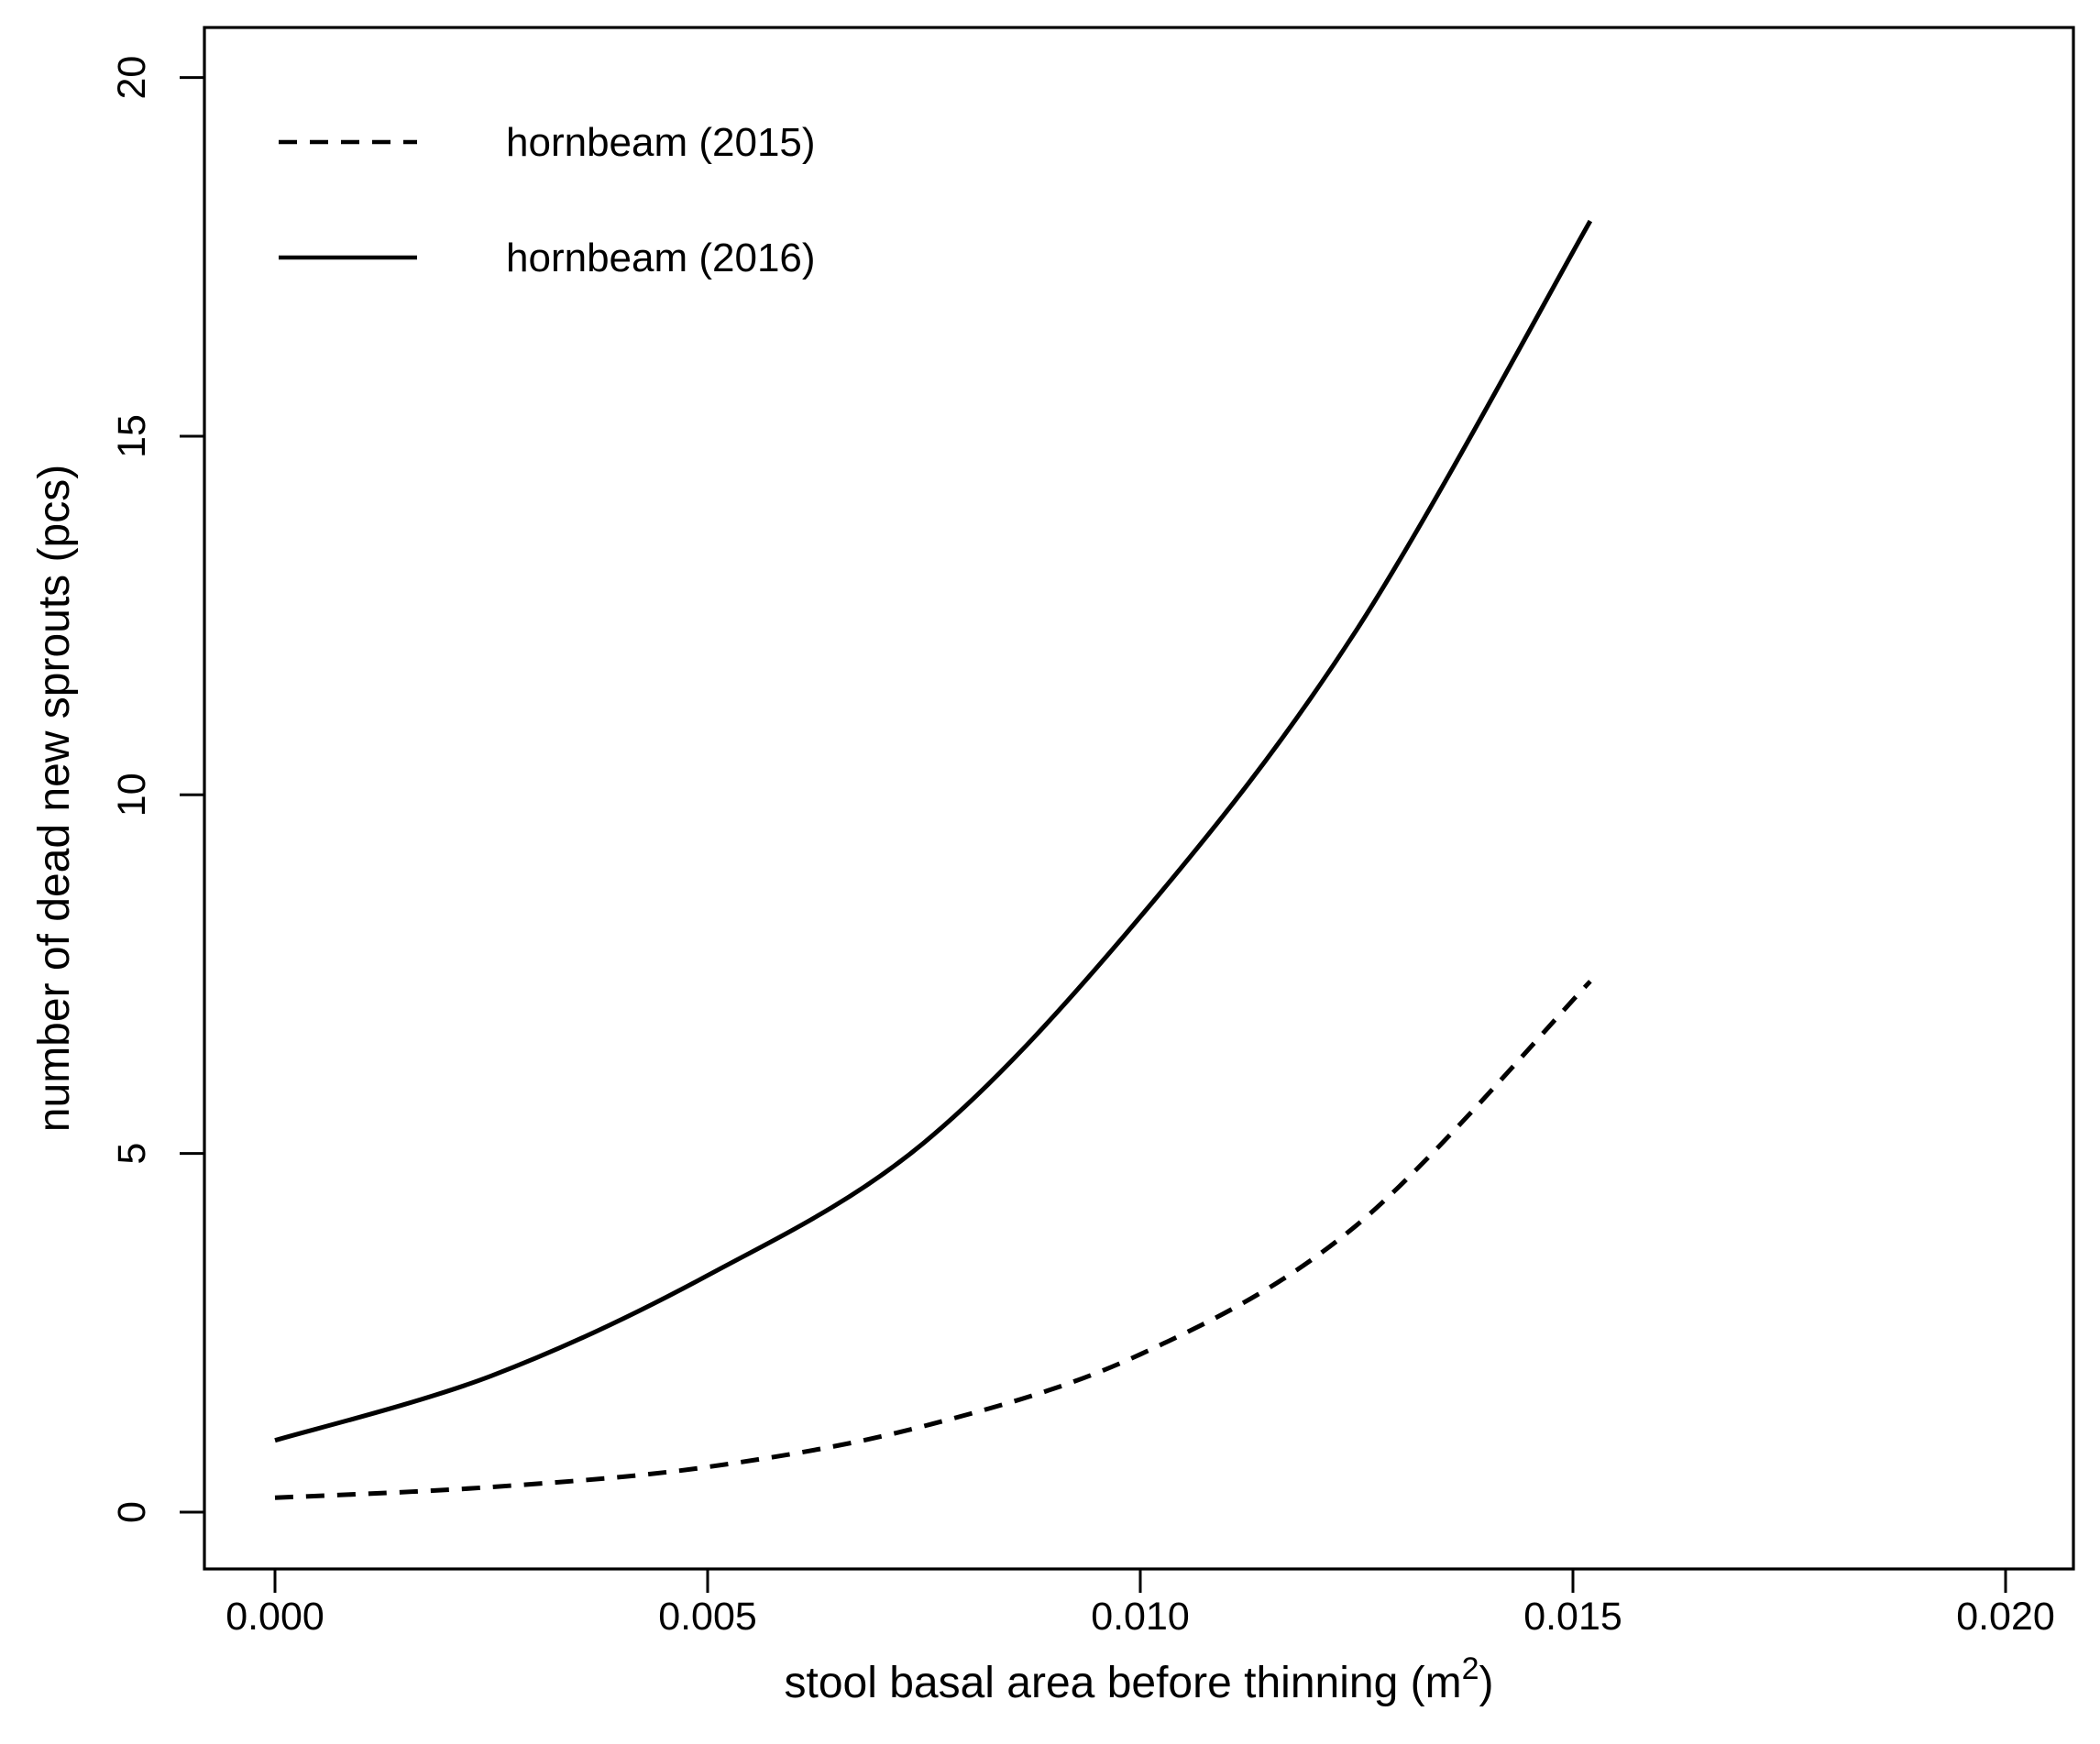 The image size is (2100, 1744). Describe the element at coordinates (132, 1154) in the screenshot. I see `y-axis-tick-label: 5` at that location.